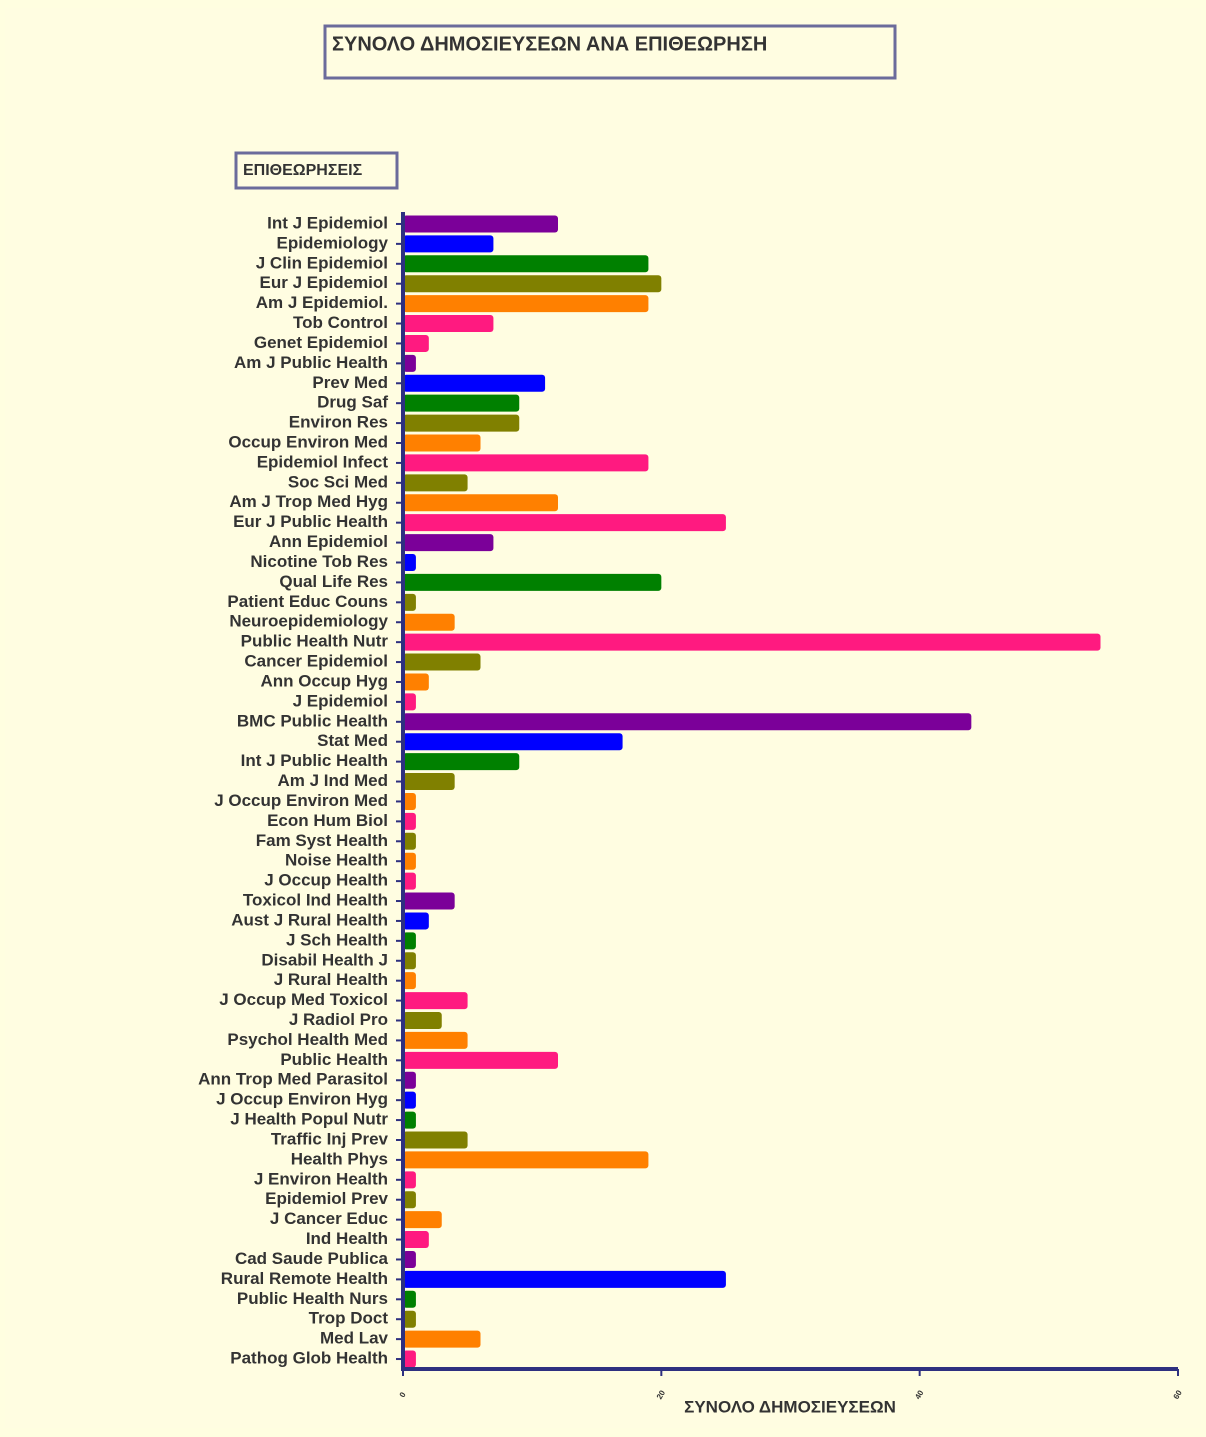 This screenshot has height=1437, width=1206. Describe the element at coordinates (322, 262) in the screenshot. I see `y-tick-label: J Clin Epidemiol` at that location.